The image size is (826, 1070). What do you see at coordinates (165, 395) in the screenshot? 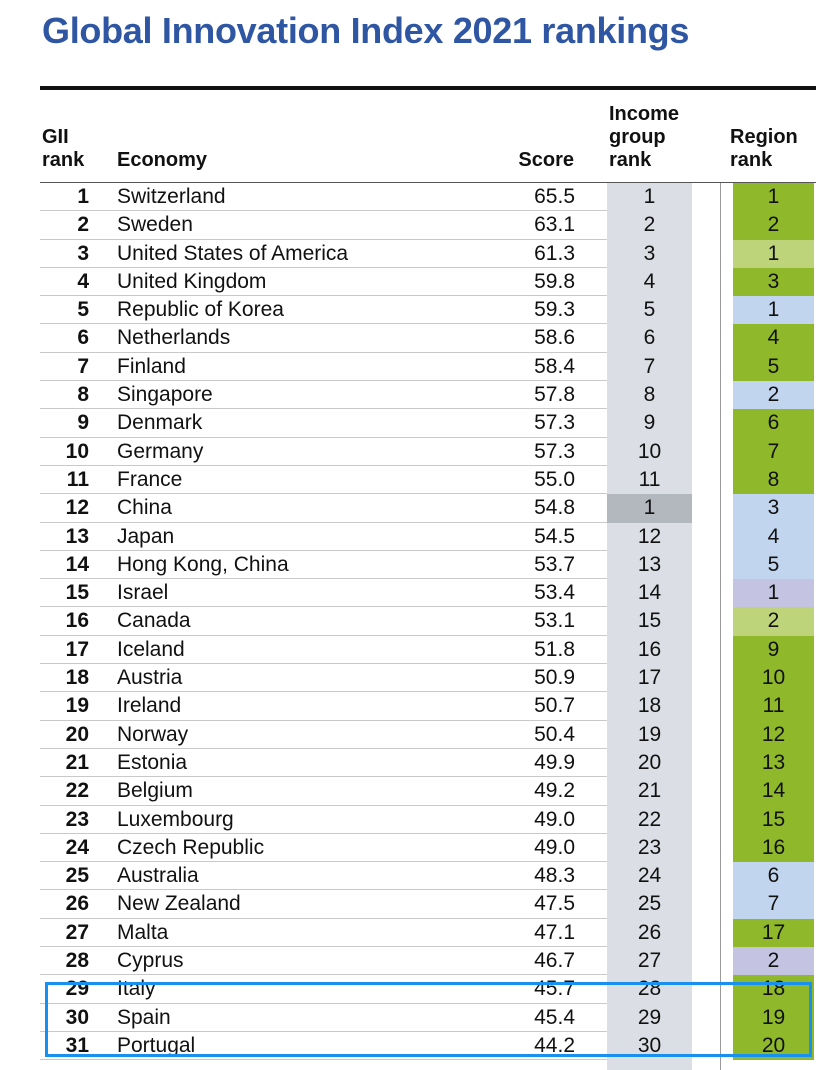
I see `economy-cell: Singapore` at bounding box center [165, 395].